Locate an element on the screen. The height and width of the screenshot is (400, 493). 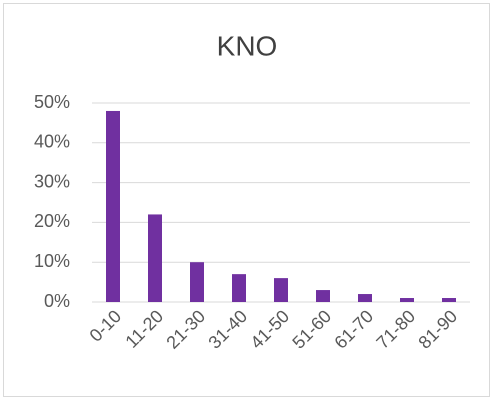
y-tick-label: 0% is located at coordinates (57, 301).